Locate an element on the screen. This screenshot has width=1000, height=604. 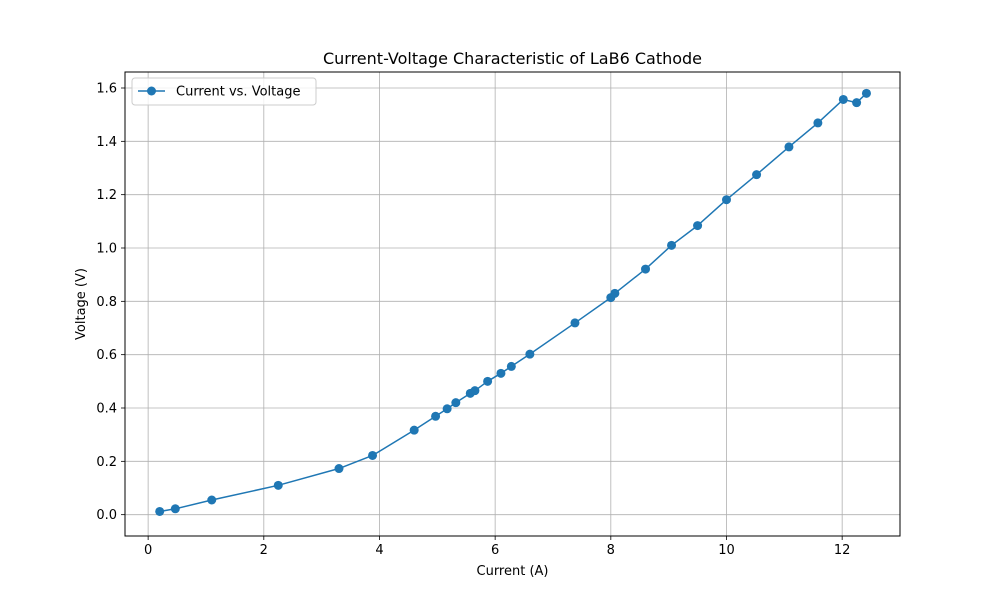
x-axis-label: Current (A) is located at coordinates (513, 571).